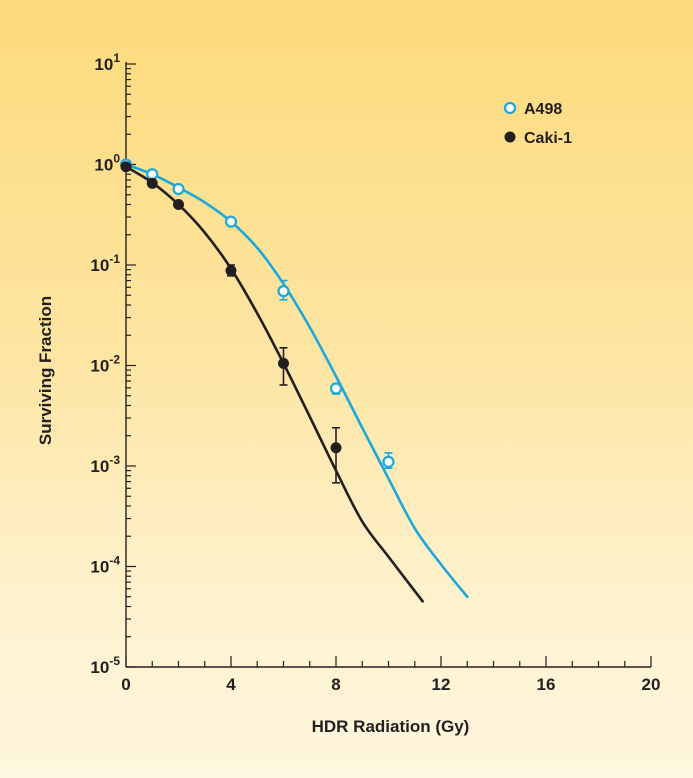  What do you see at coordinates (548, 138) in the screenshot?
I see `legend-label-caki-1: Caki-1` at bounding box center [548, 138].